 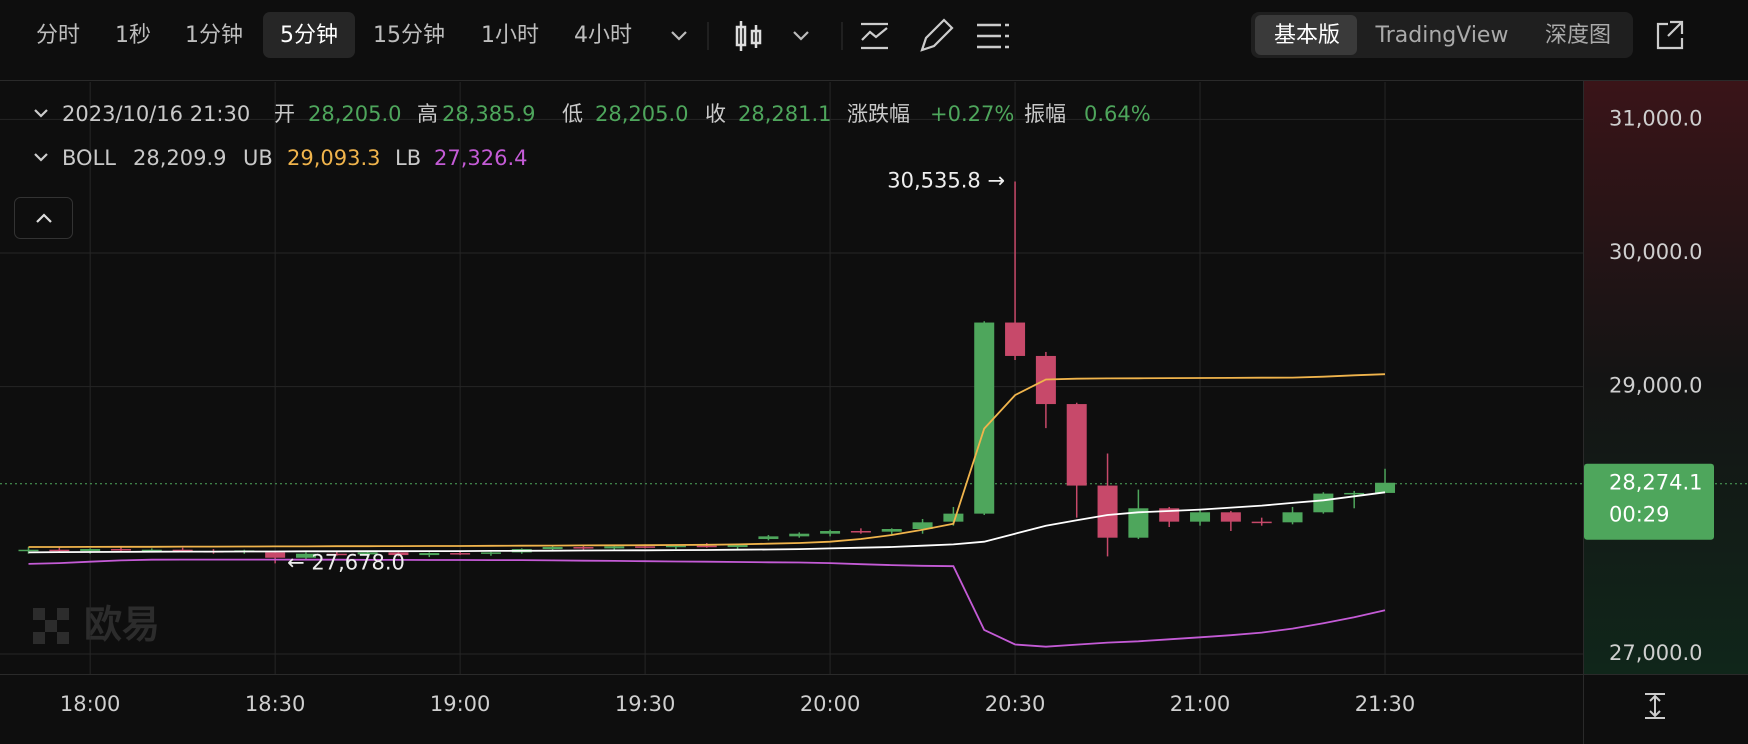 What do you see at coordinates (715, 114) in the screenshot?
I see `legend-label: 收` at bounding box center [715, 114].